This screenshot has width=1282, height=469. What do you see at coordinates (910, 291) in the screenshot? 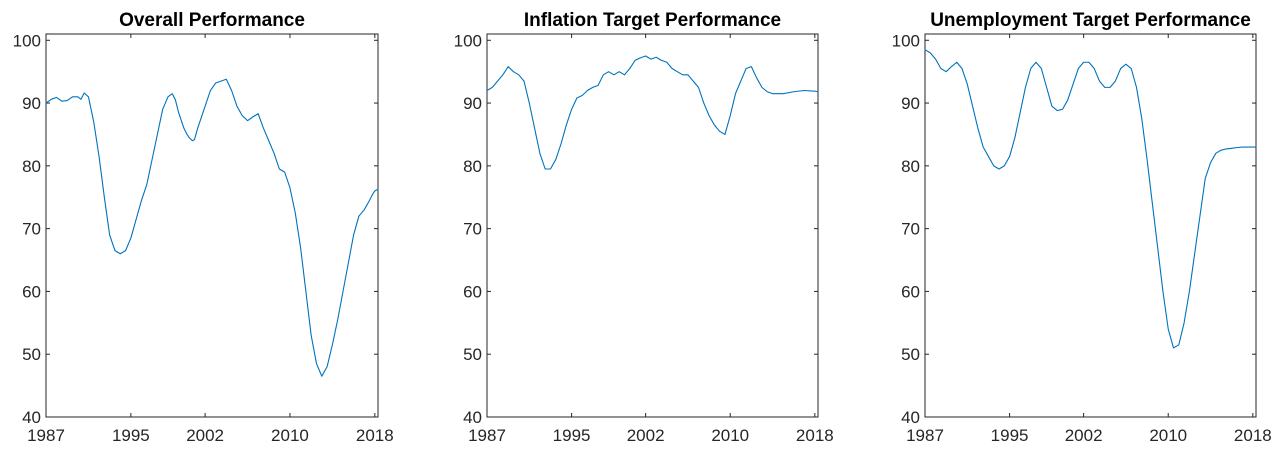
I see `unemployment-target-performance-ytick-label: 60` at bounding box center [910, 291].